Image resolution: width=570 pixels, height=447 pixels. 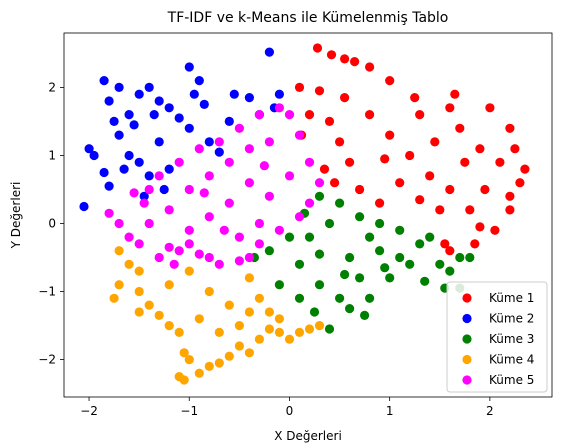 What do you see at coordinates (390, 411) in the screenshot?
I see `x-tick-label: 1` at bounding box center [390, 411].